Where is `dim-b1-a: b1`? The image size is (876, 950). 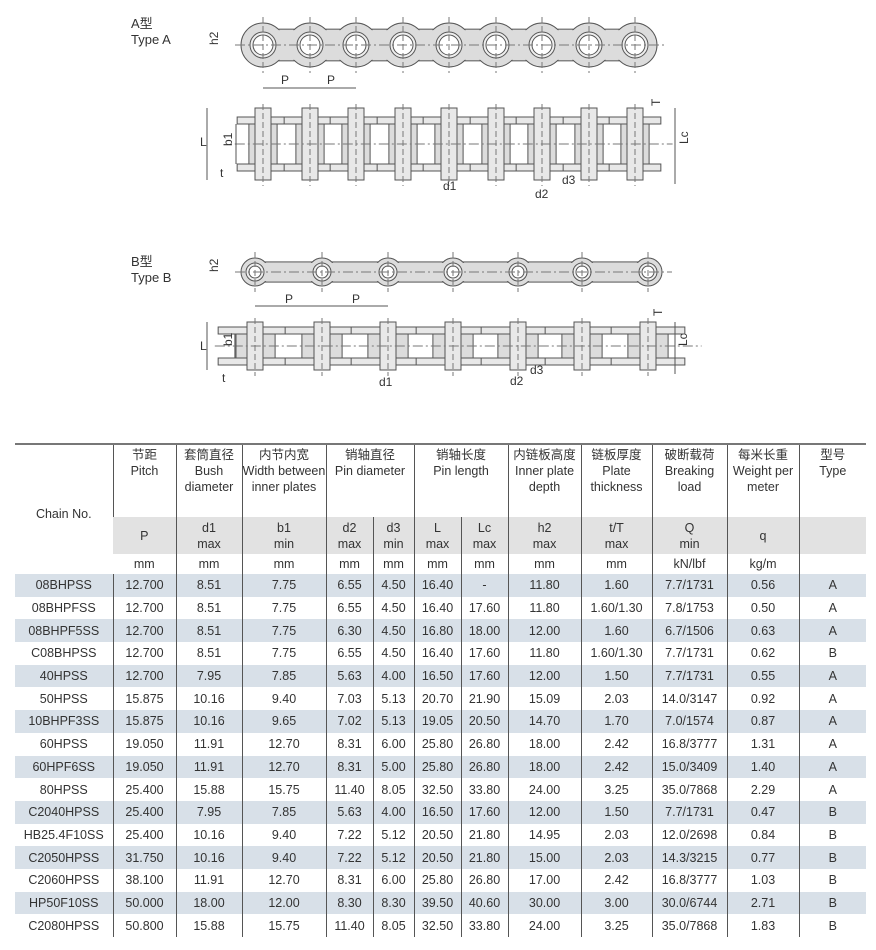
dim-b1-a: b1 is located at coordinates (228, 139).